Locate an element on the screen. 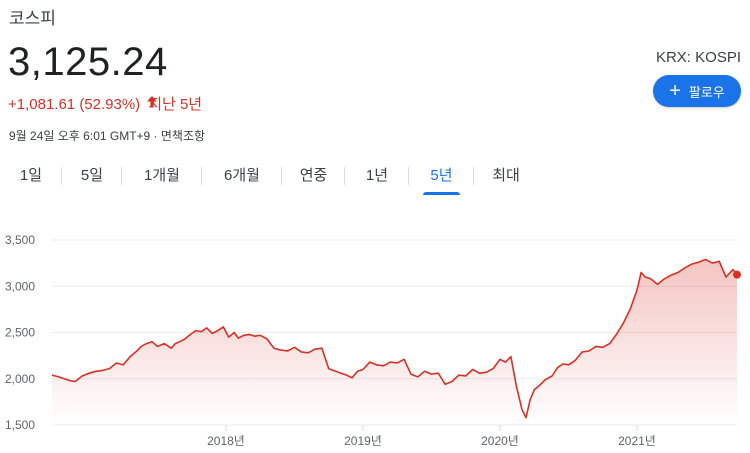 This screenshot has height=453, width=750. y-tick-label: 3,500 is located at coordinates (20, 240).